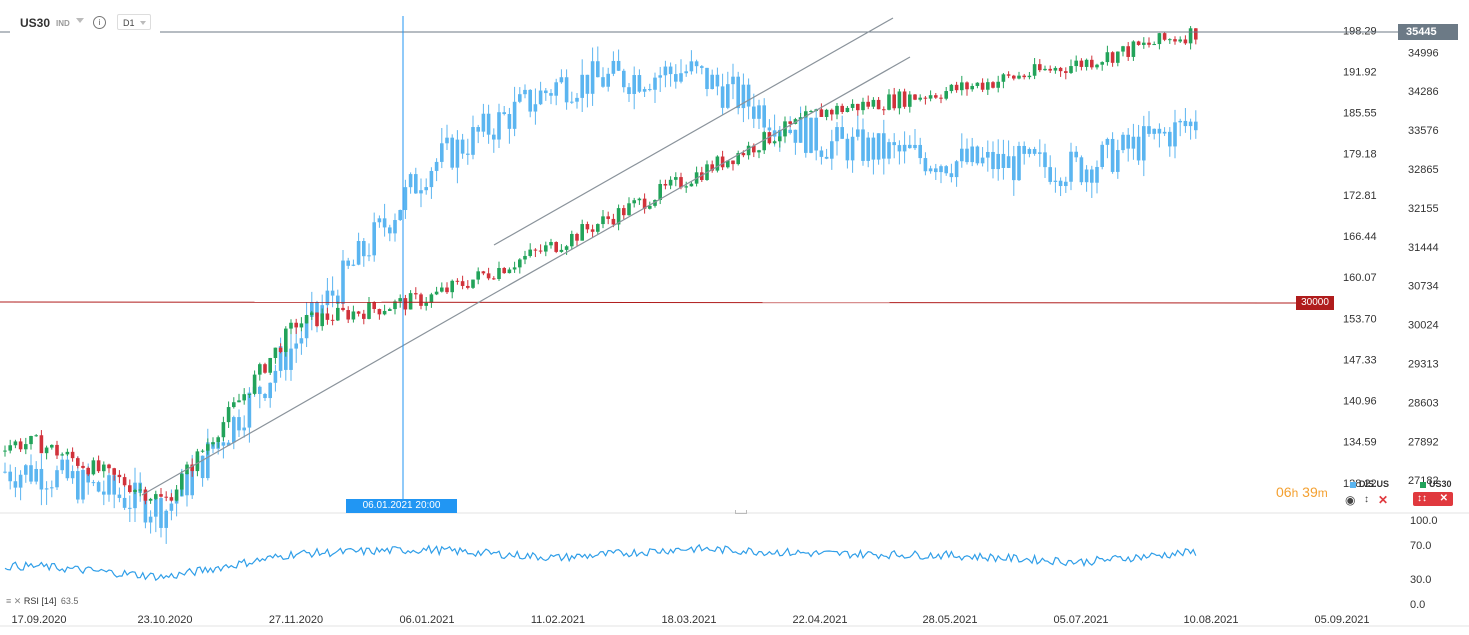 The height and width of the screenshot is (635, 1469). What do you see at coordinates (1433, 499) in the screenshot?
I see `us30-series-controls: ↕↕ ✕` at bounding box center [1433, 499].